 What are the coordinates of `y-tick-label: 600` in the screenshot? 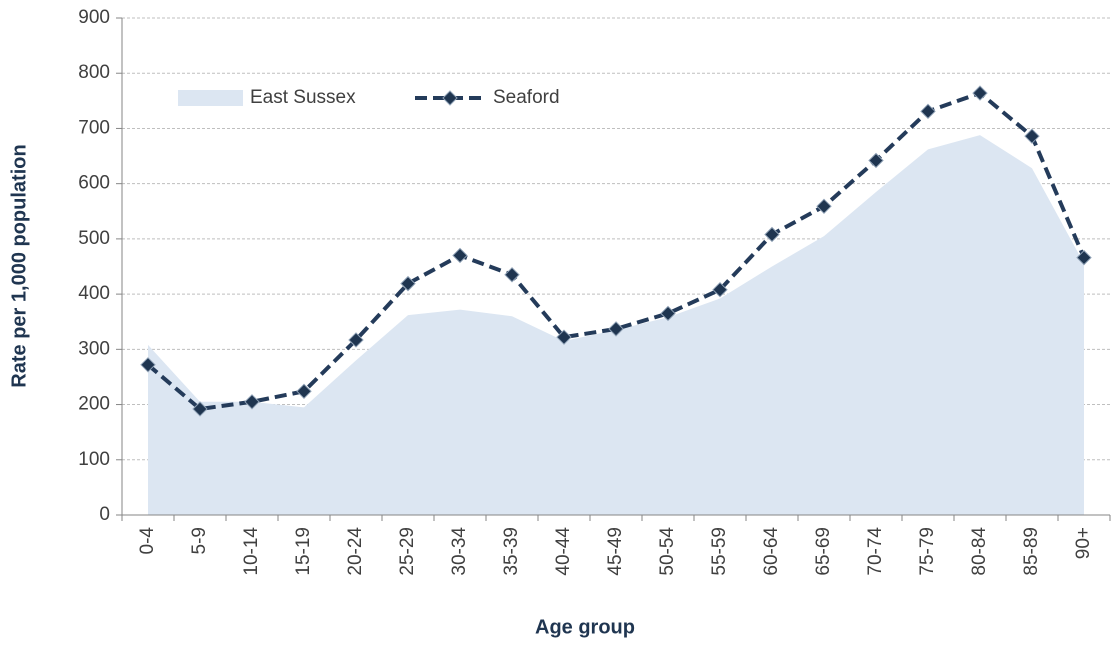 It's located at (94, 183).